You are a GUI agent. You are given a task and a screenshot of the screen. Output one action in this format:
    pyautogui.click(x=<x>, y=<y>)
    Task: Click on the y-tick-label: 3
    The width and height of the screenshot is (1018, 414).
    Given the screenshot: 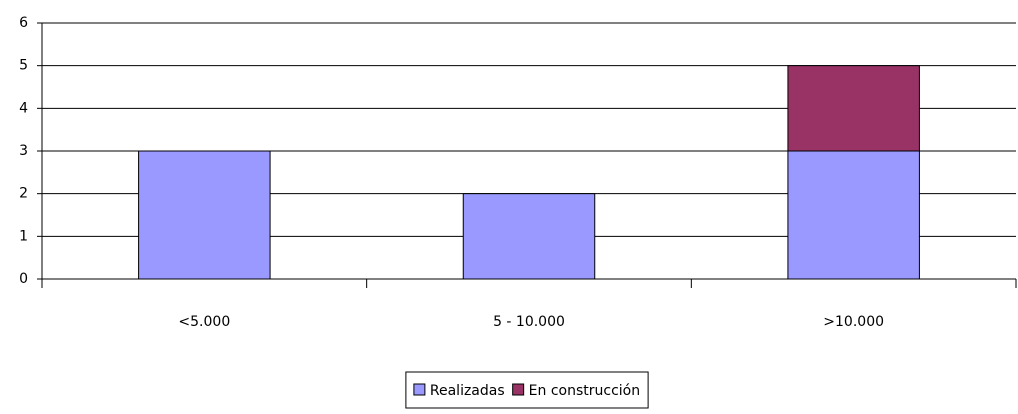 What is the action you would take?
    pyautogui.click(x=23, y=151)
    